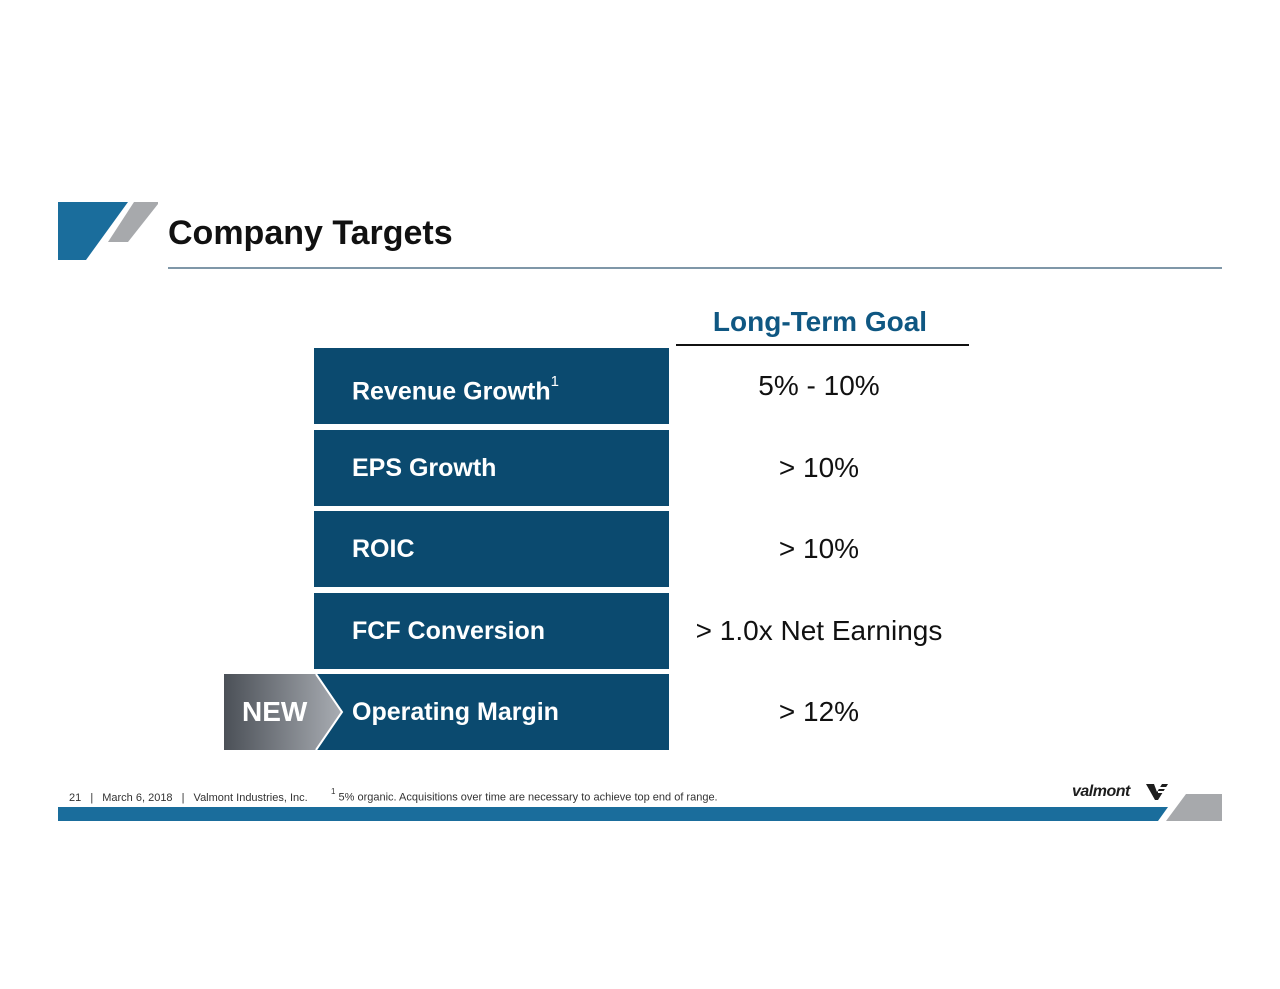  I want to click on new-badge: NEW, so click(284, 712).